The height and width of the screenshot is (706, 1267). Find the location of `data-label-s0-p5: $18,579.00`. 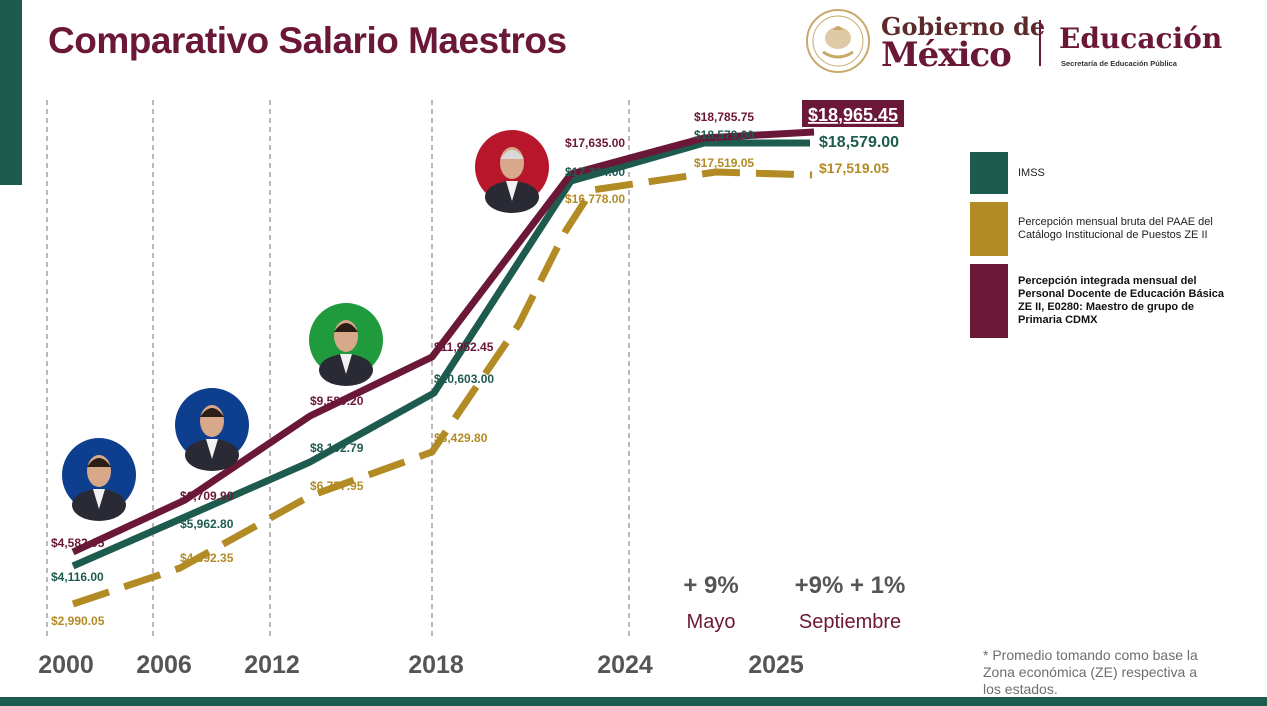

data-label-s0-p5: $18,579.00 is located at coordinates (724, 135).